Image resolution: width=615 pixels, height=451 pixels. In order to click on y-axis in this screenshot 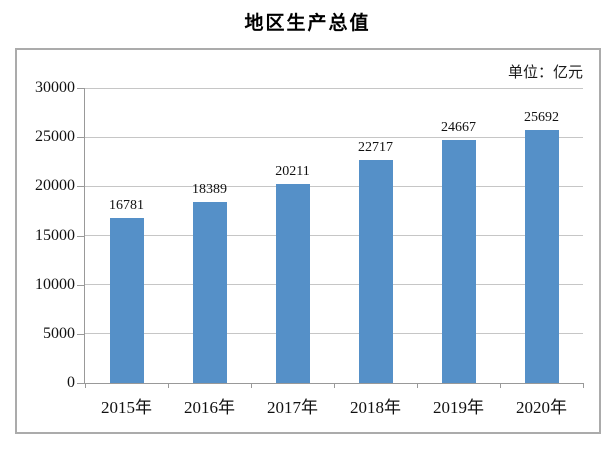, I will do `click(84, 235)`.